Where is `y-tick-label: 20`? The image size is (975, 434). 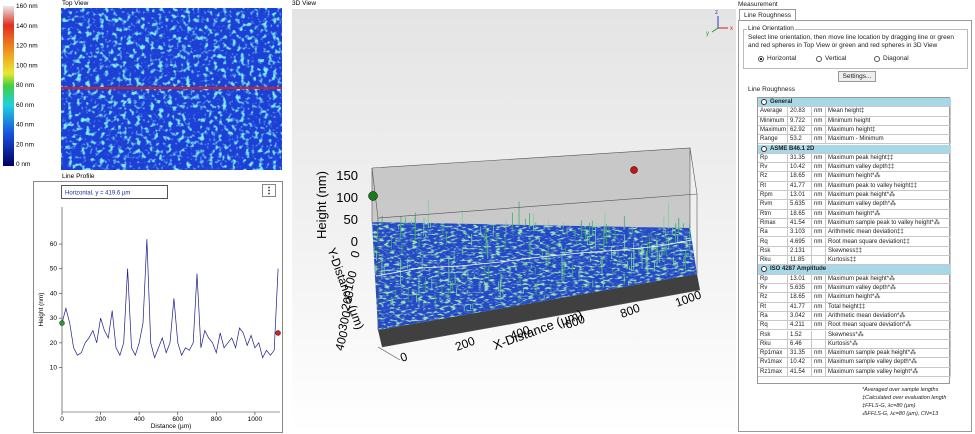
y-tick-label: 20 is located at coordinates (54, 343).